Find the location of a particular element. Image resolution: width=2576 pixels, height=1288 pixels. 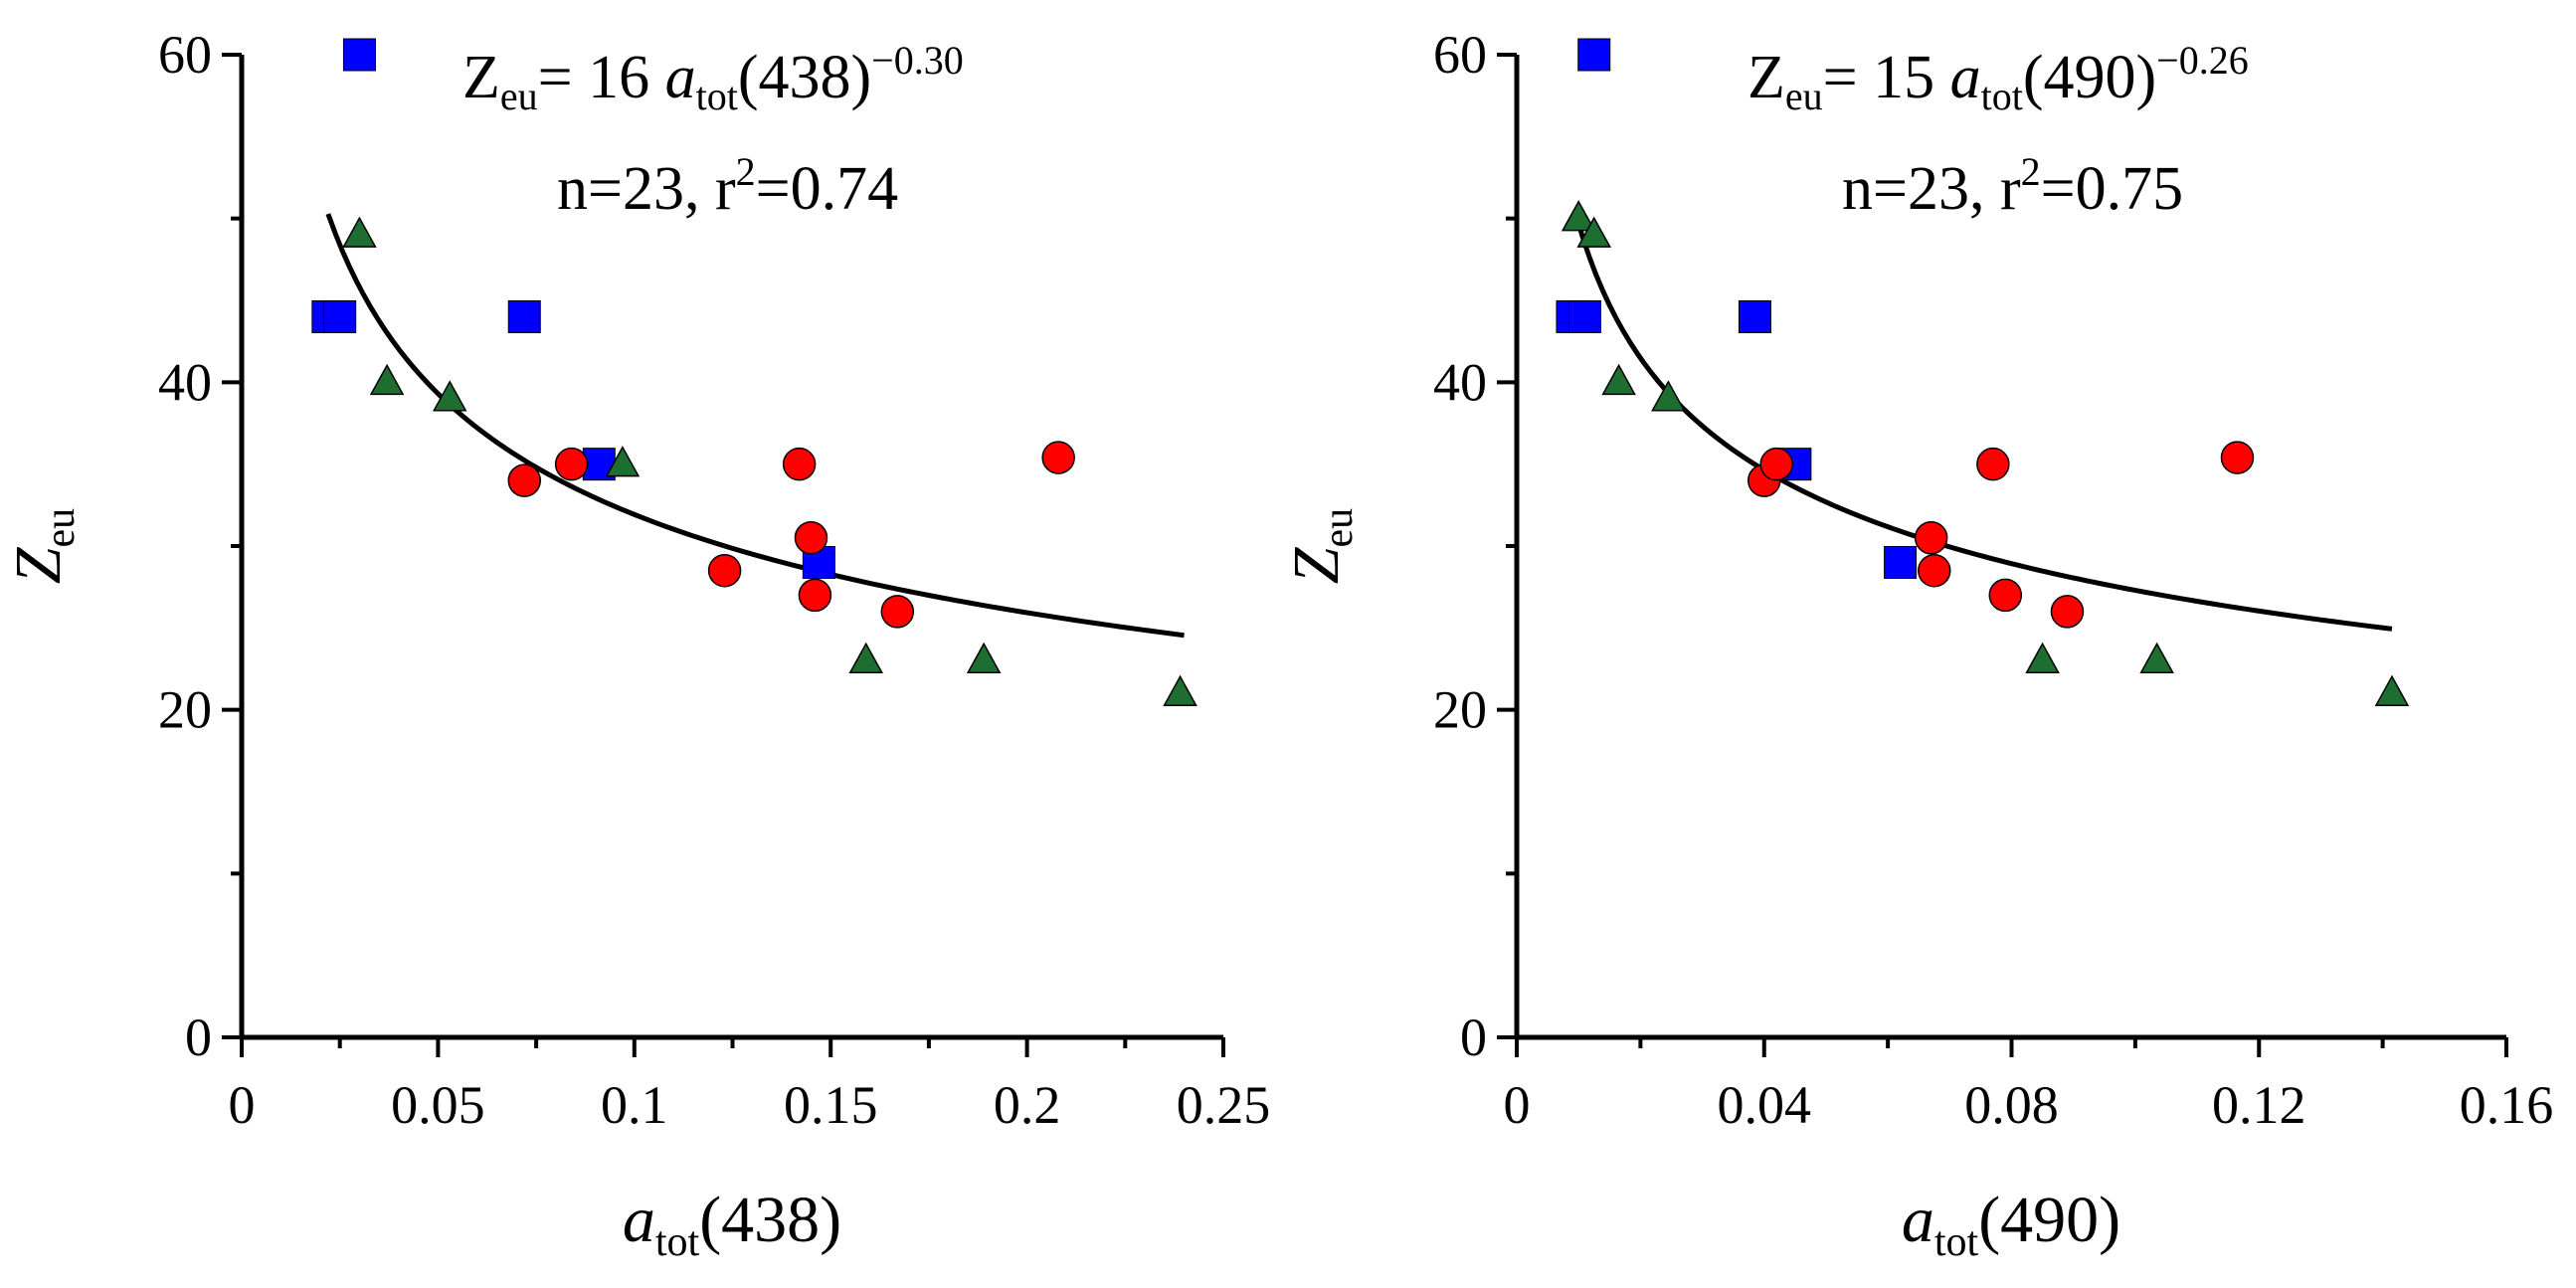

stats-r-value: =0.74 is located at coordinates (827, 189).